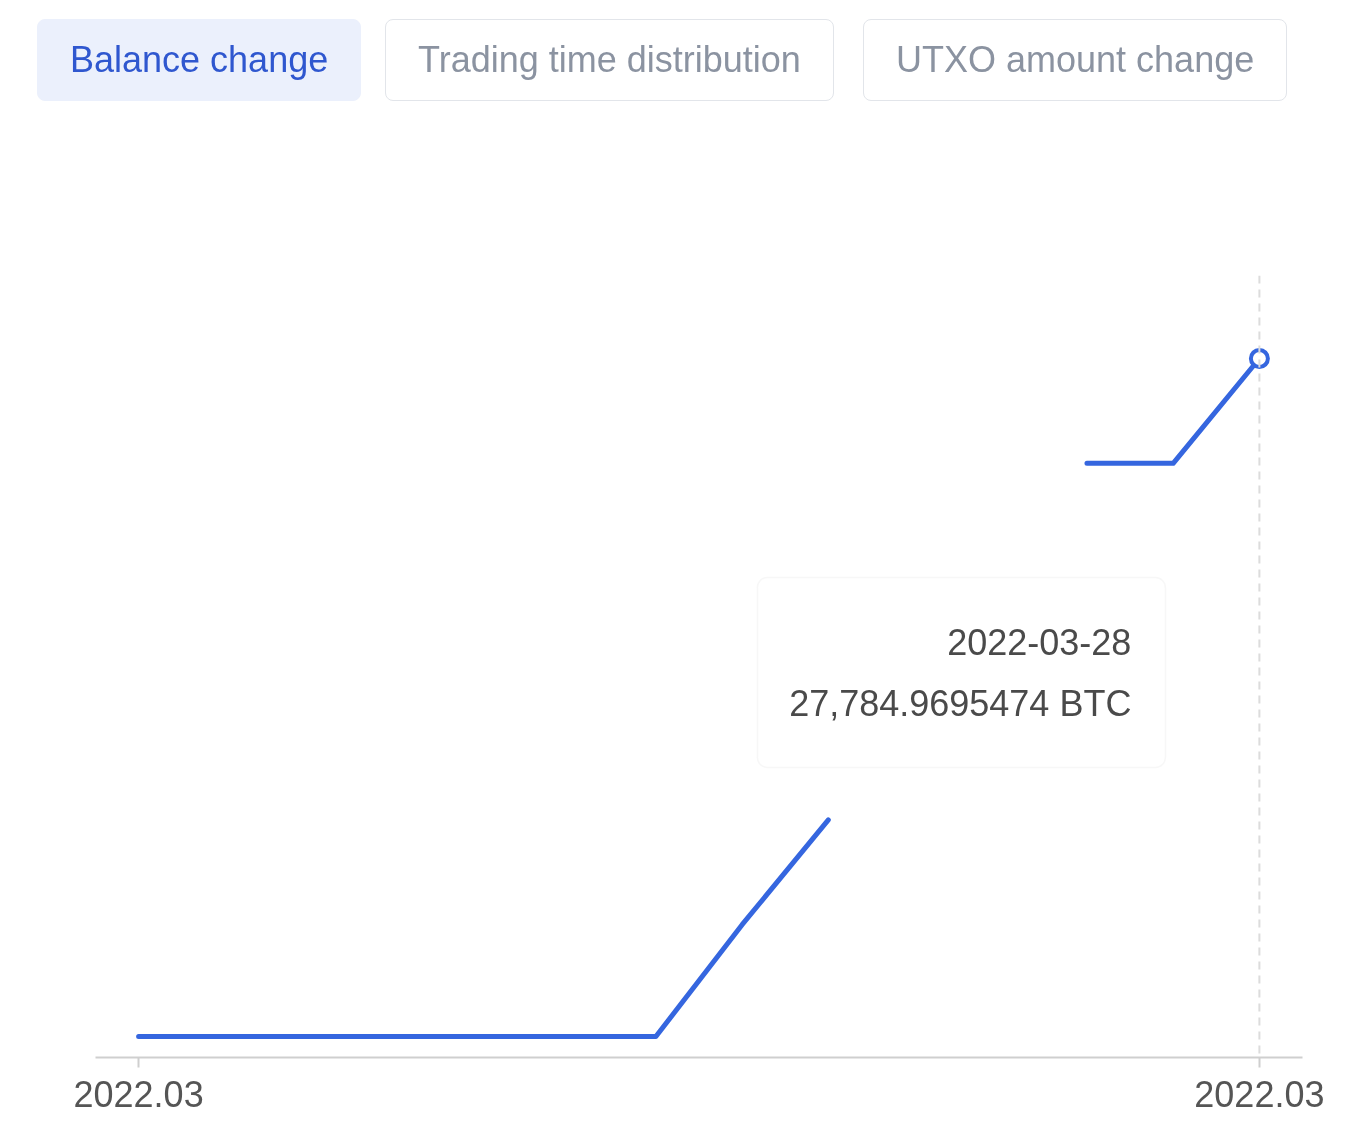 This screenshot has height=1144, width=1356. Describe the element at coordinates (609, 60) in the screenshot. I see `tab: Trading time distribution` at that location.